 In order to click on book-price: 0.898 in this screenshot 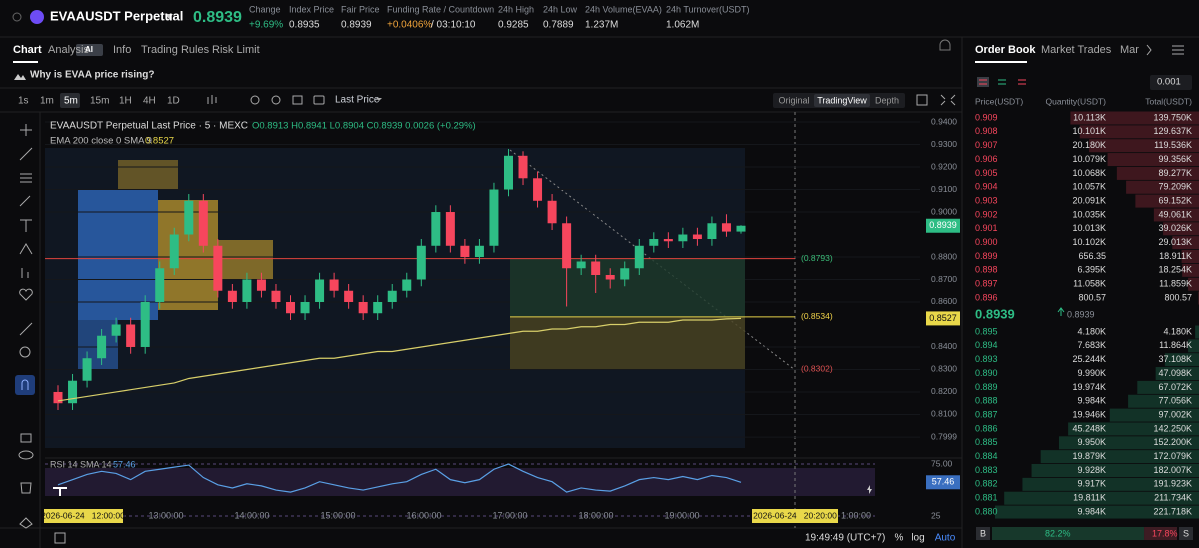, I will do `click(986, 270)`.